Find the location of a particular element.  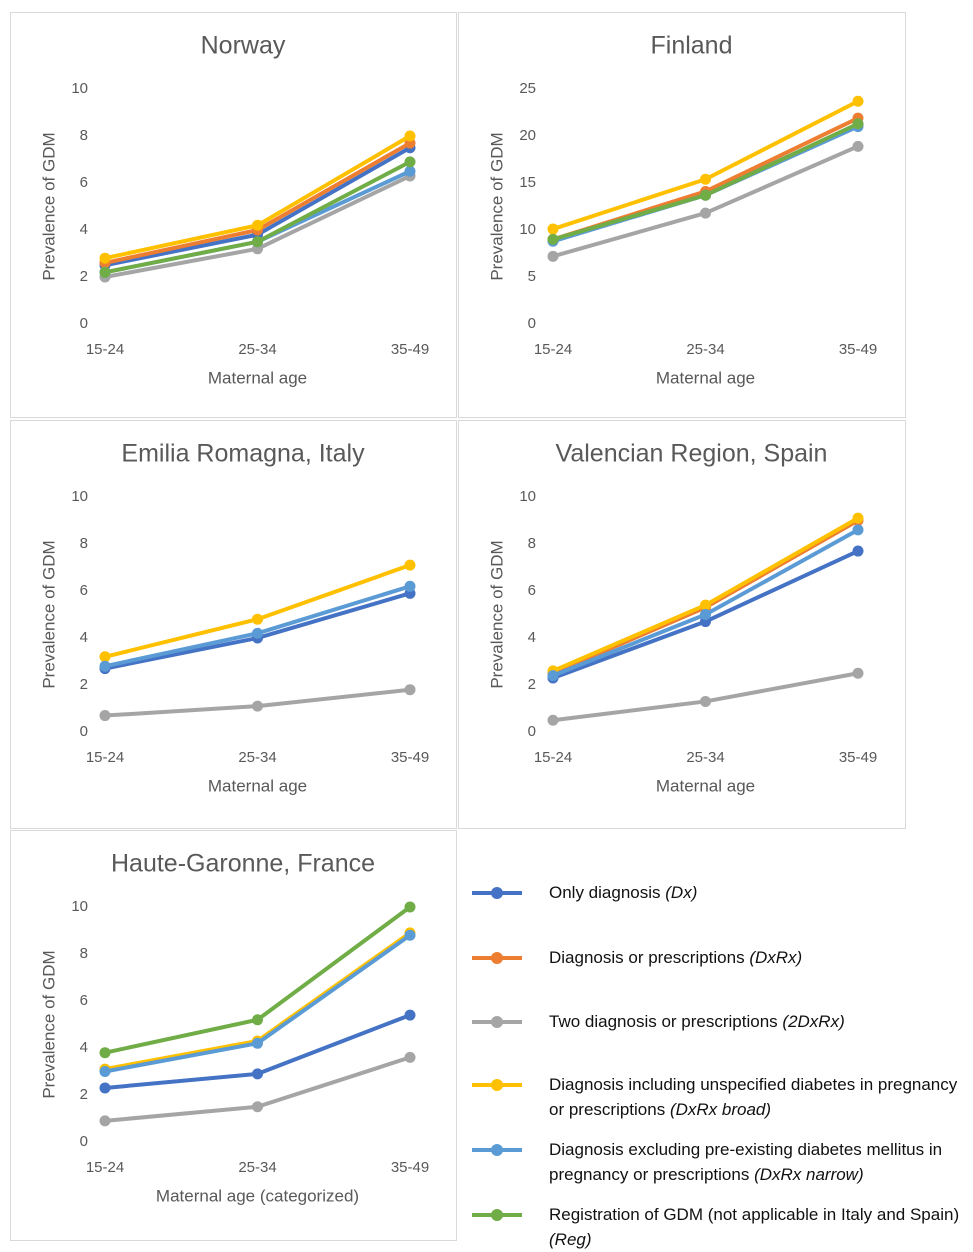

chart-title: Finland is located at coordinates (692, 46).